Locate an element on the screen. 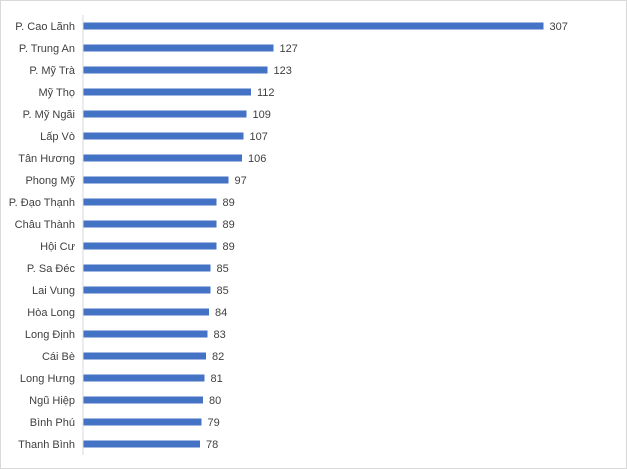  data-label: 307 is located at coordinates (559, 27).